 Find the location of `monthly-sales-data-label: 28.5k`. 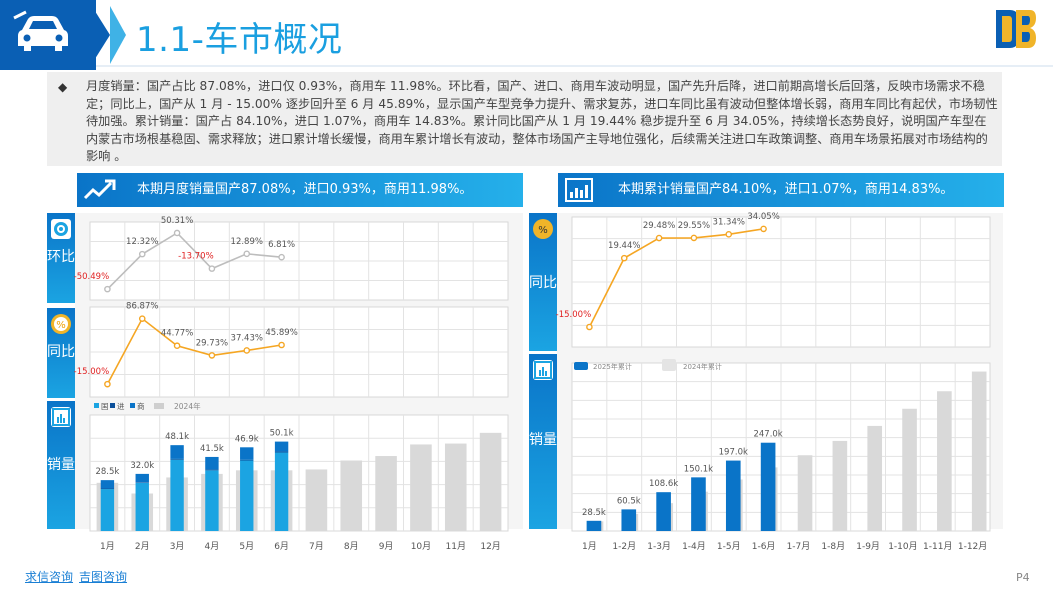

monthly-sales-data-label: 28.5k is located at coordinates (107, 472).